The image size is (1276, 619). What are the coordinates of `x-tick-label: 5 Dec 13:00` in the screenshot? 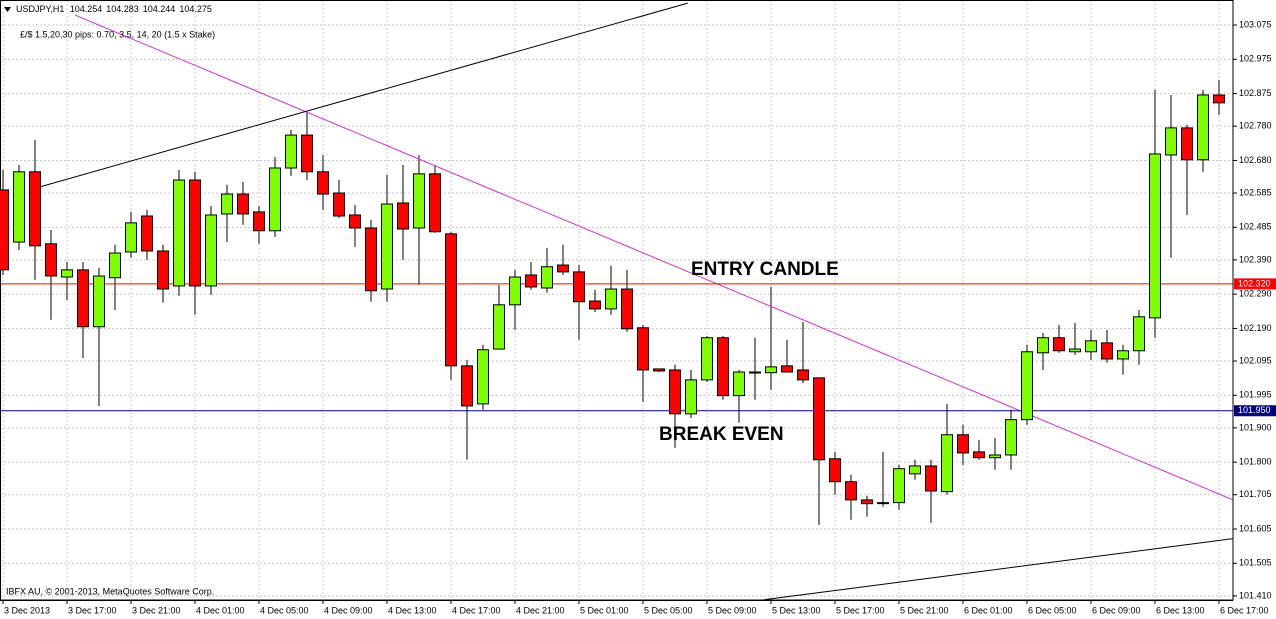 It's located at (796, 610).